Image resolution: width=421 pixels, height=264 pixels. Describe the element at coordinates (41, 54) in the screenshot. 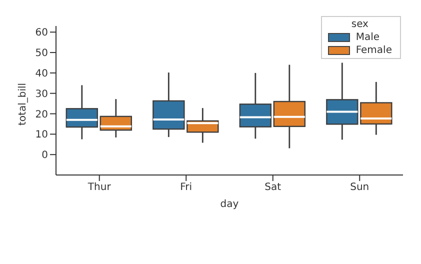

I see `y-tick-label: 50` at that location.